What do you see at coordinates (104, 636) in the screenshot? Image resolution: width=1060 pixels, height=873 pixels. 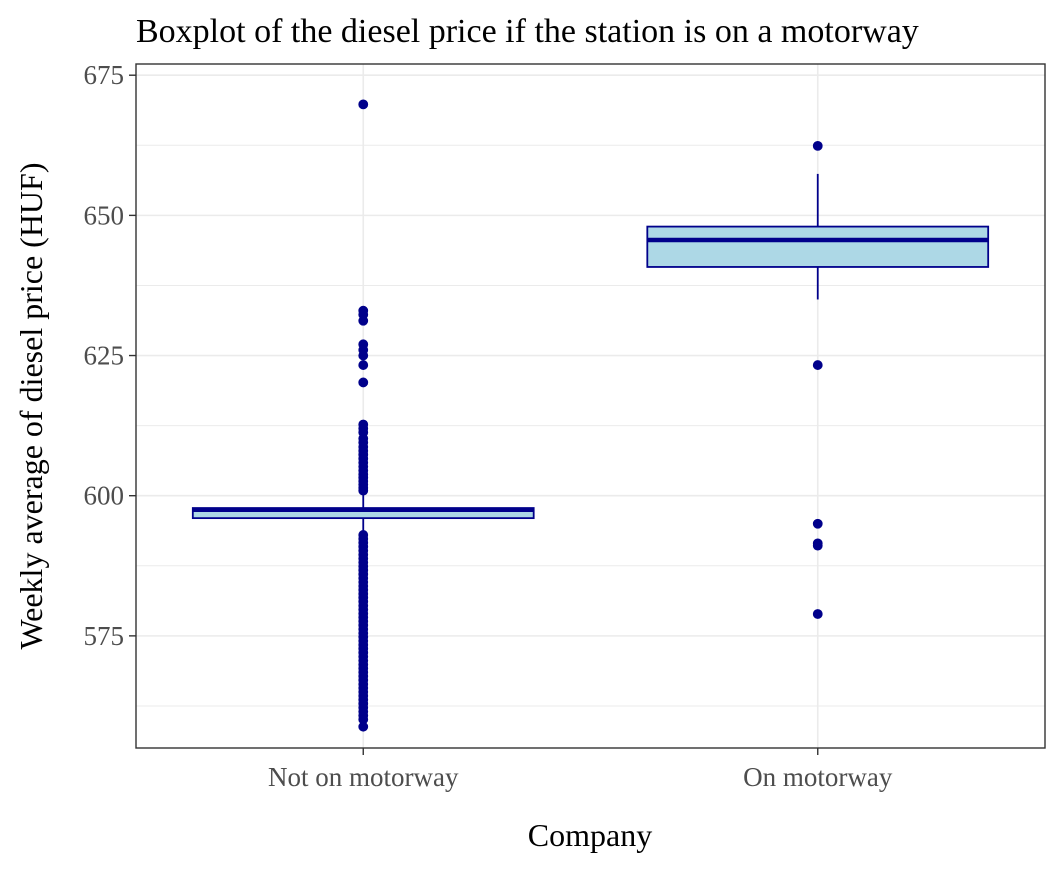 I see `y-tick-label: 575` at bounding box center [104, 636].